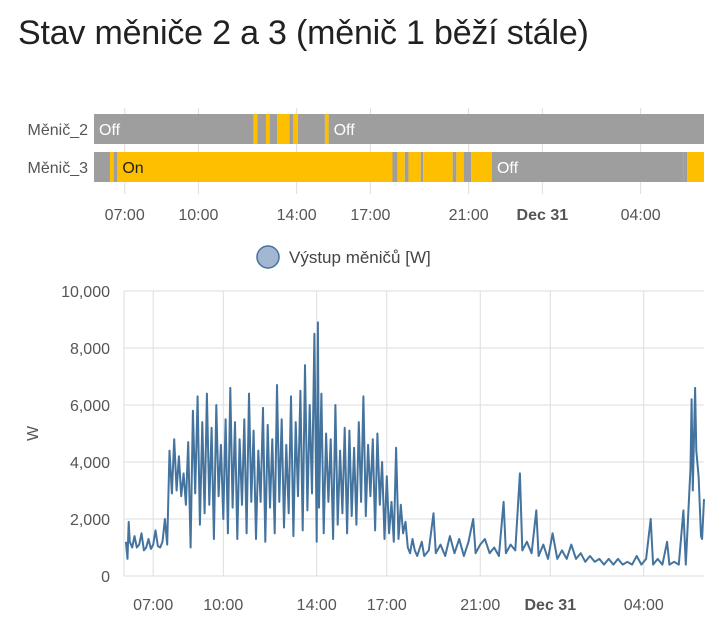 The width and height of the screenshot is (726, 632). Describe the element at coordinates (132, 168) in the screenshot. I see `timeline-segment-label: On` at that location.